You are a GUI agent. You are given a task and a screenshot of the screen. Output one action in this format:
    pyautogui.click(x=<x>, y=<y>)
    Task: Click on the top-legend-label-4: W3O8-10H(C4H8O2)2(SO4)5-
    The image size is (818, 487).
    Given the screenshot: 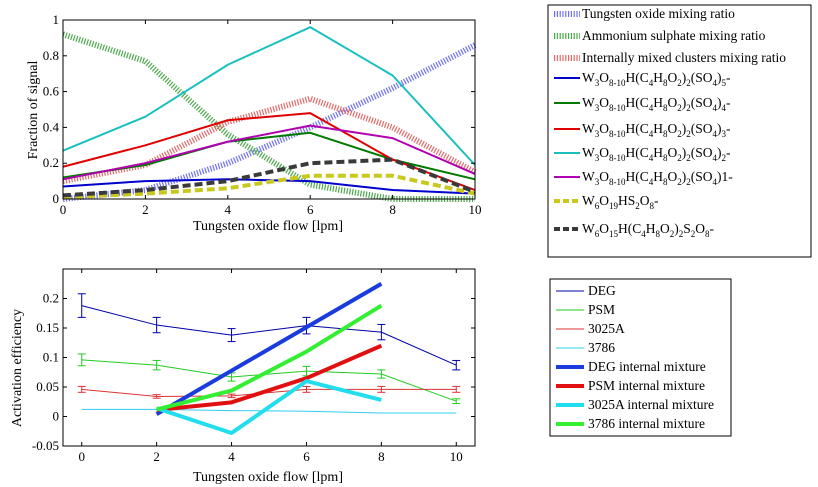 What is the action you would take?
    pyautogui.click(x=656, y=79)
    